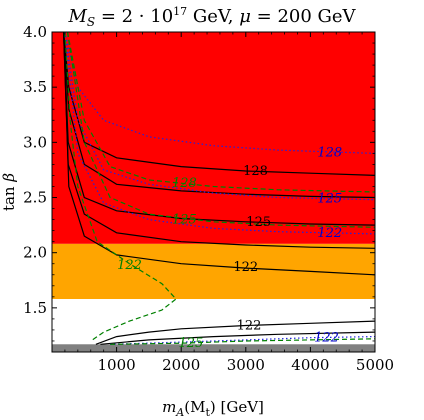 Image resolution: width=424 pixels, height=420 pixels. I want to click on y-axis-label: tan β, so click(9, 192).